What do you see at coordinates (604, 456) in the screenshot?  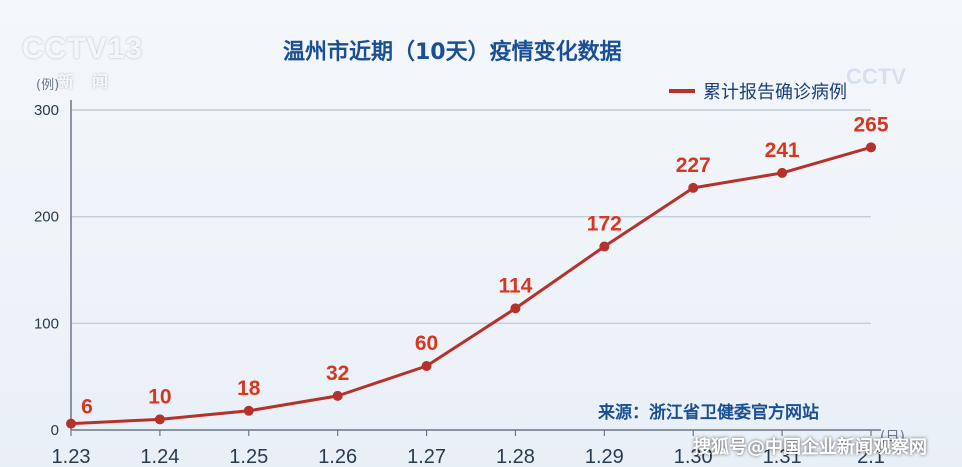 I see `x-tick-label: 1.29` at bounding box center [604, 456].